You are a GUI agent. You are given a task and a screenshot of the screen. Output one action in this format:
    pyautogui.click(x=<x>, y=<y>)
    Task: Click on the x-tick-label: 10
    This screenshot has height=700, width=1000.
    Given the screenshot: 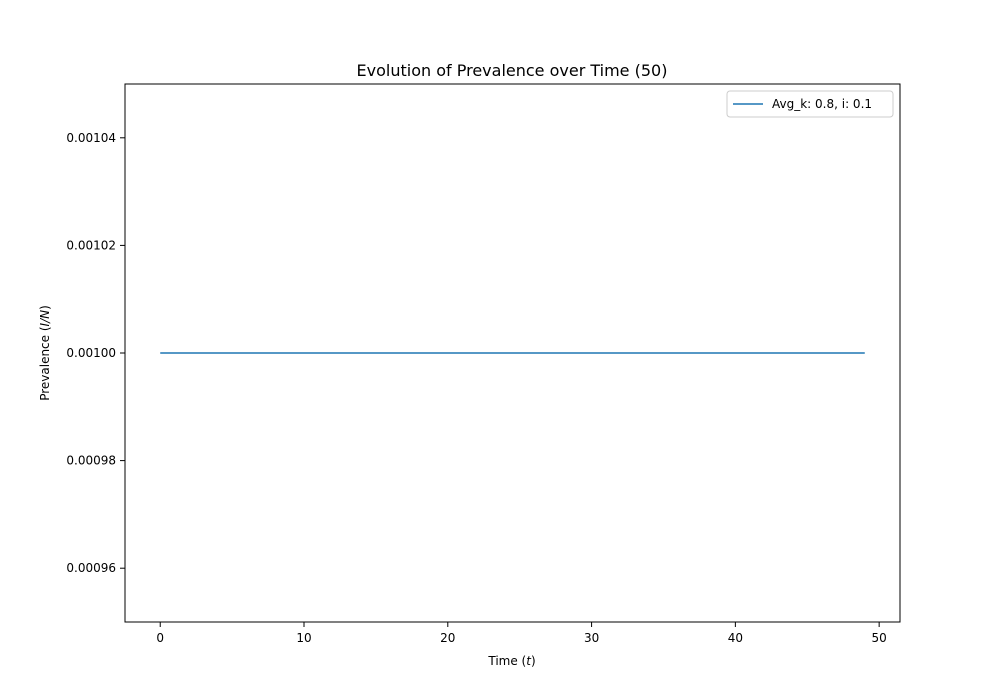 What is the action you would take?
    pyautogui.click(x=303, y=638)
    